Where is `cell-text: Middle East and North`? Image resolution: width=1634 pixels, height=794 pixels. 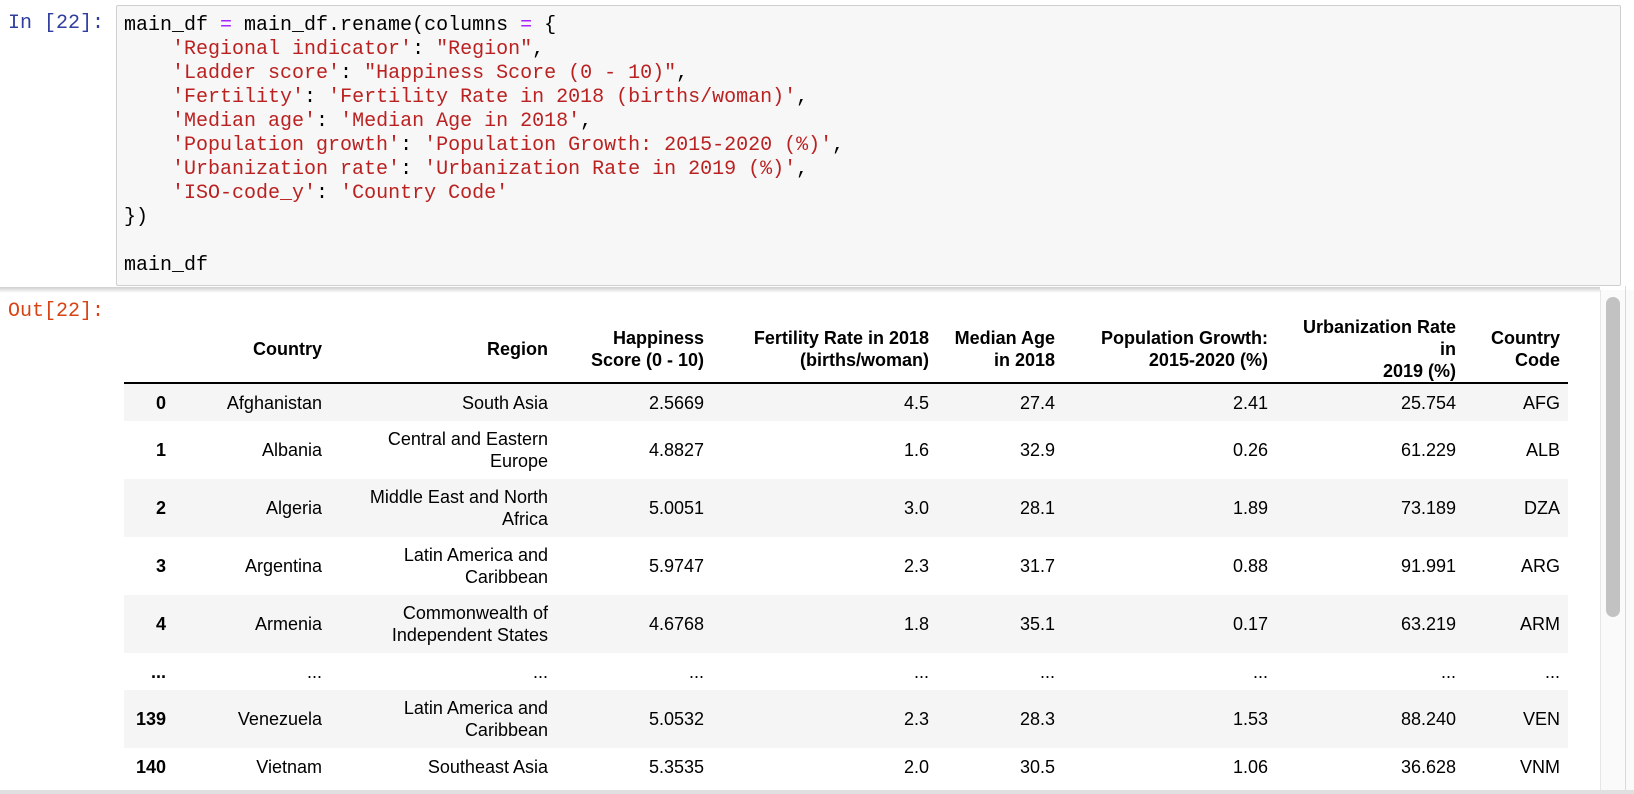
cell-text: Middle East and North is located at coordinates (458, 497).